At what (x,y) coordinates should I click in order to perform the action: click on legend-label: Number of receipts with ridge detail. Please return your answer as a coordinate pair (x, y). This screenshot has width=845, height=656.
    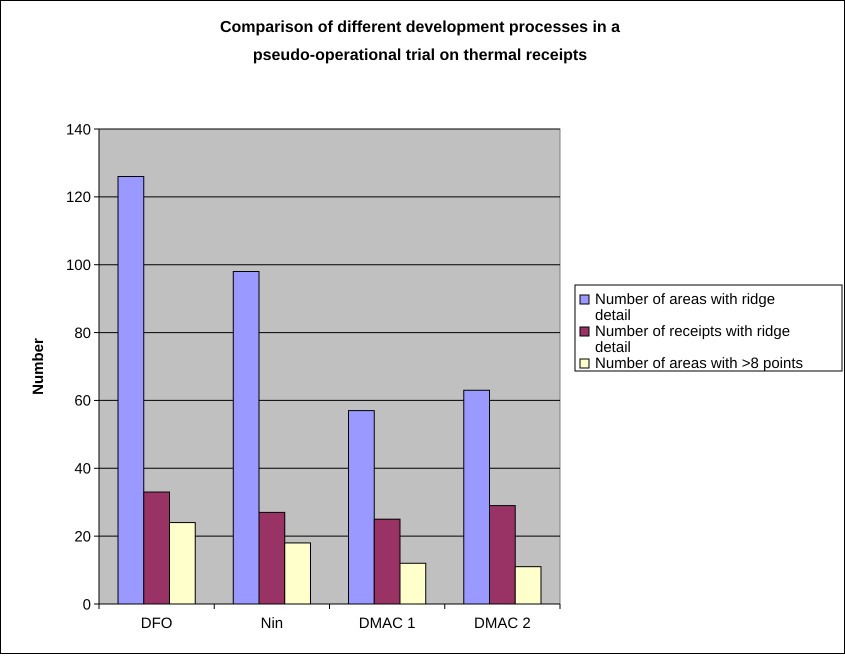
    Looking at the image, I should click on (692, 339).